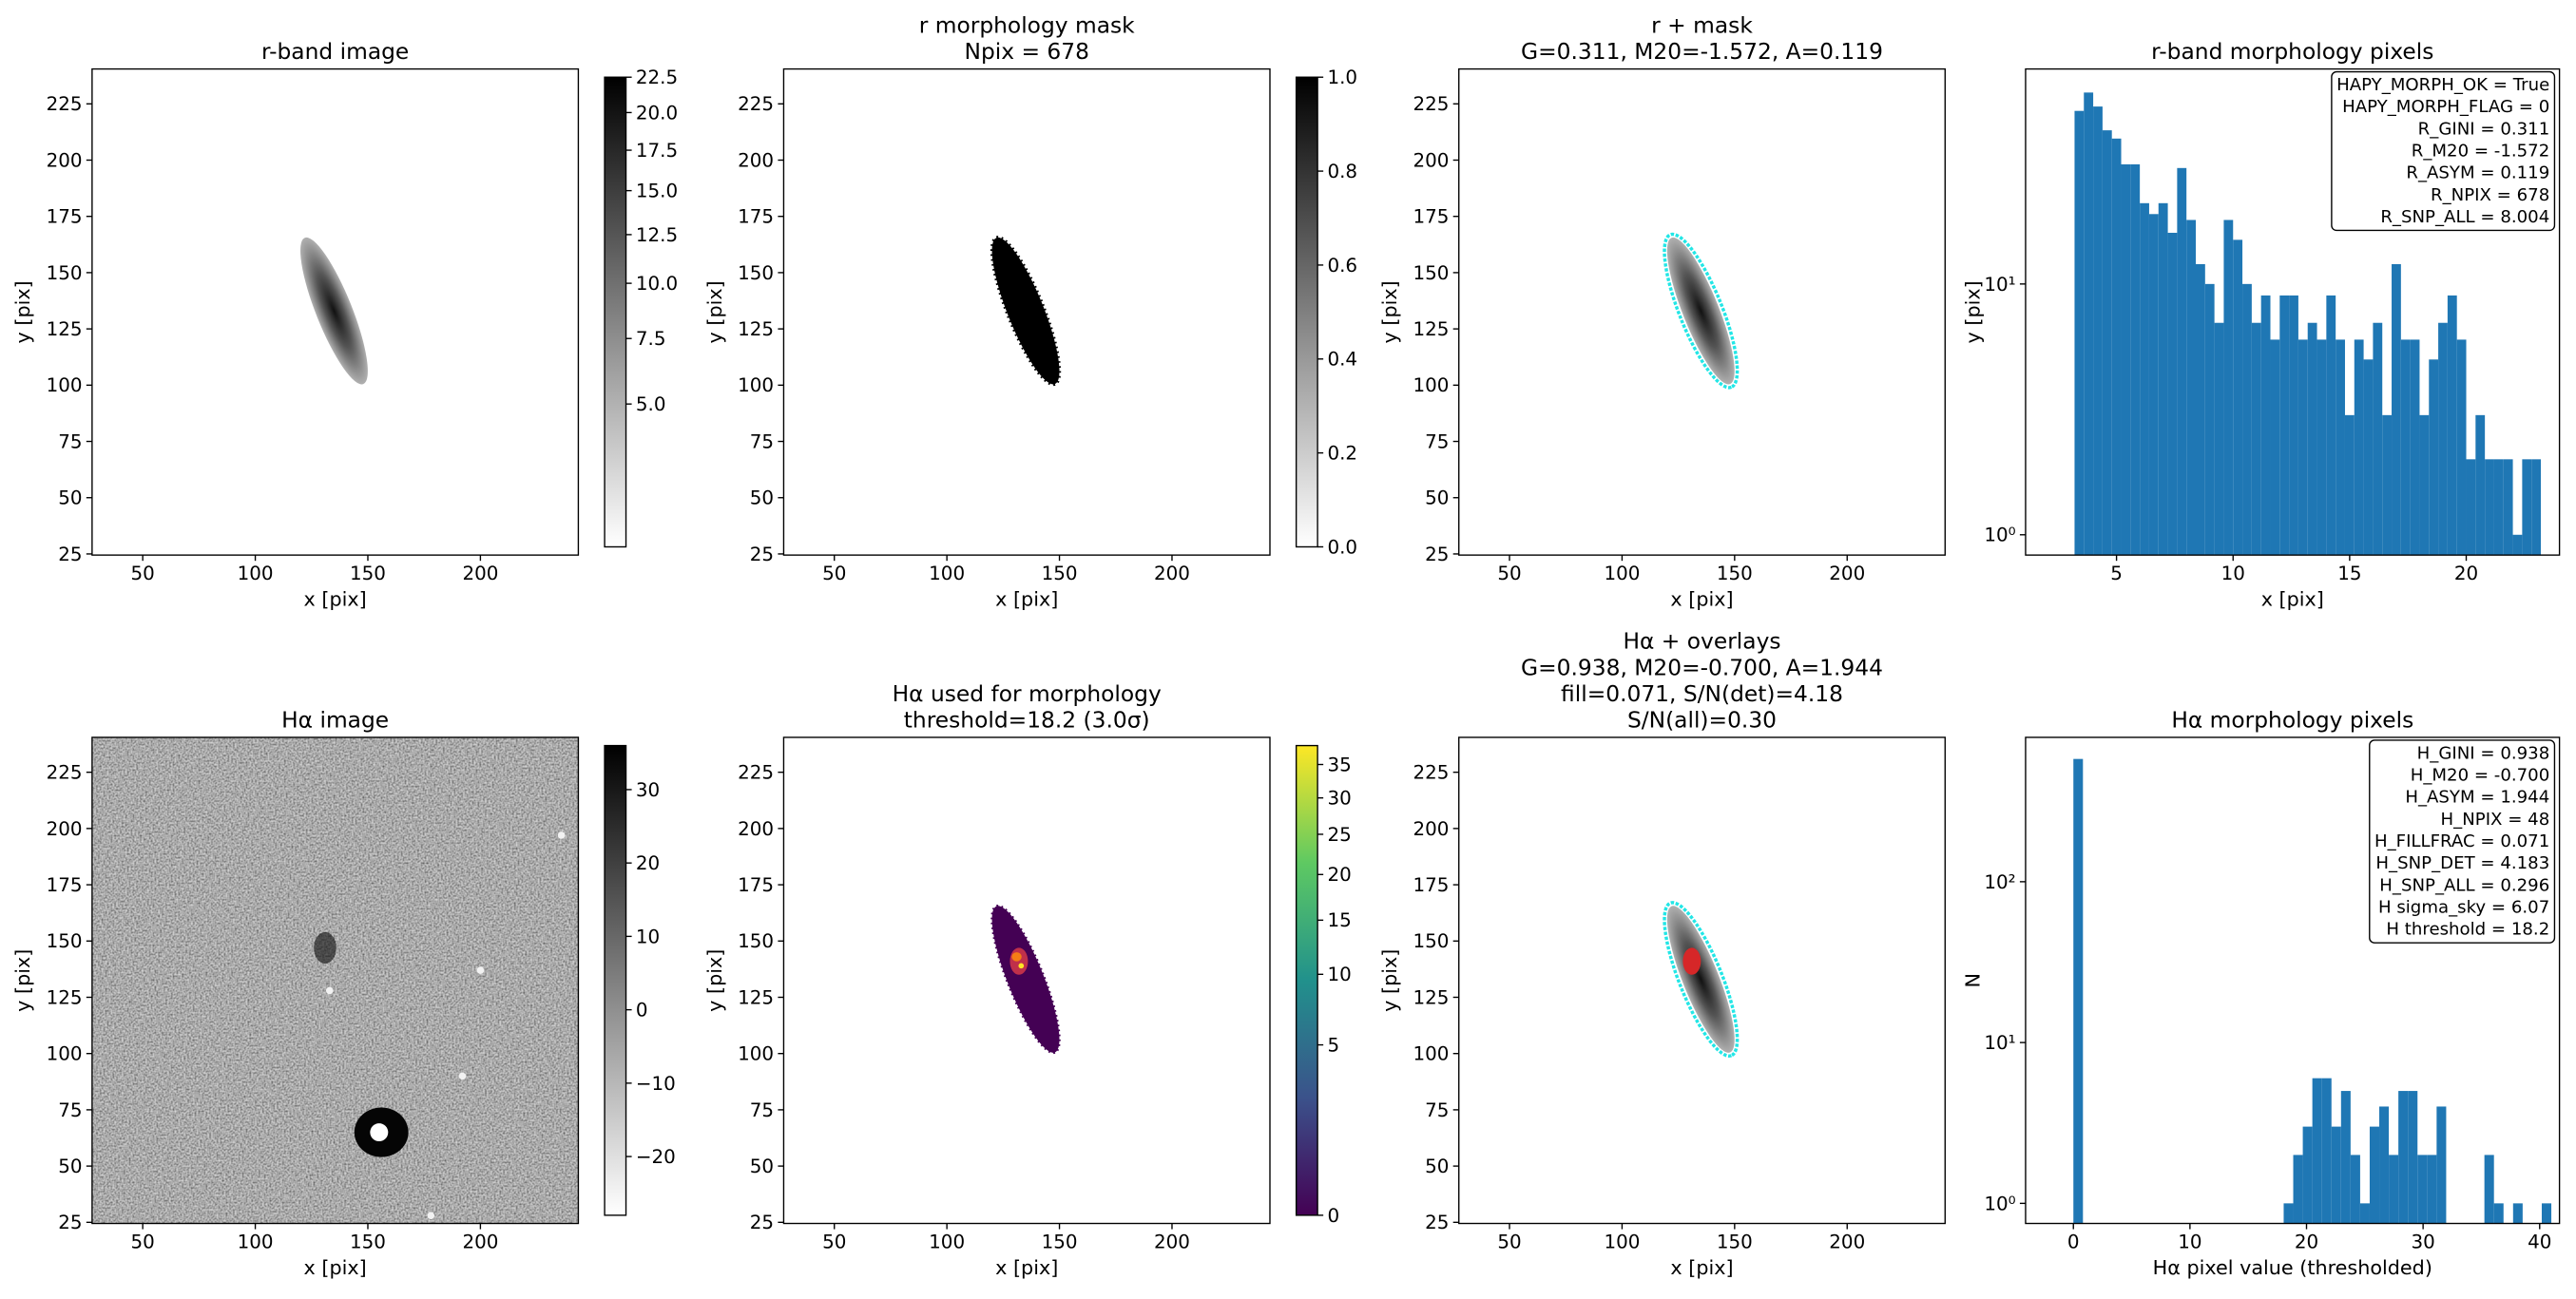 The image size is (2576, 1299). Describe the element at coordinates (70, 555) in the screenshot. I see `y-tick-label: 25` at that location.